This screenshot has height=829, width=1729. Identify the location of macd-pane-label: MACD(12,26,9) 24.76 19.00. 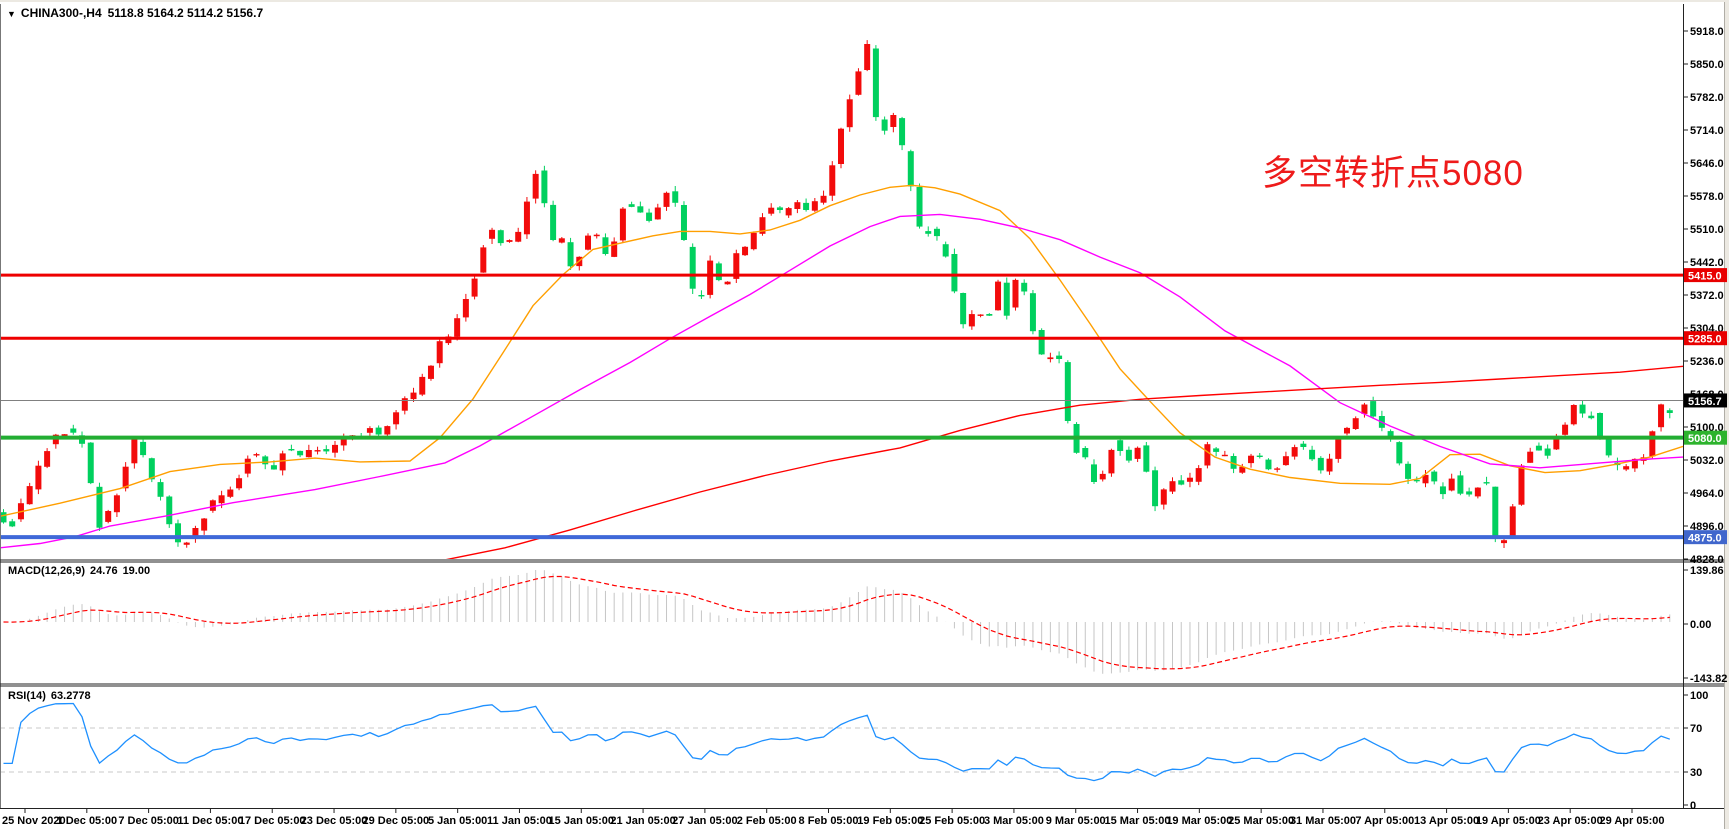
(81, 571).